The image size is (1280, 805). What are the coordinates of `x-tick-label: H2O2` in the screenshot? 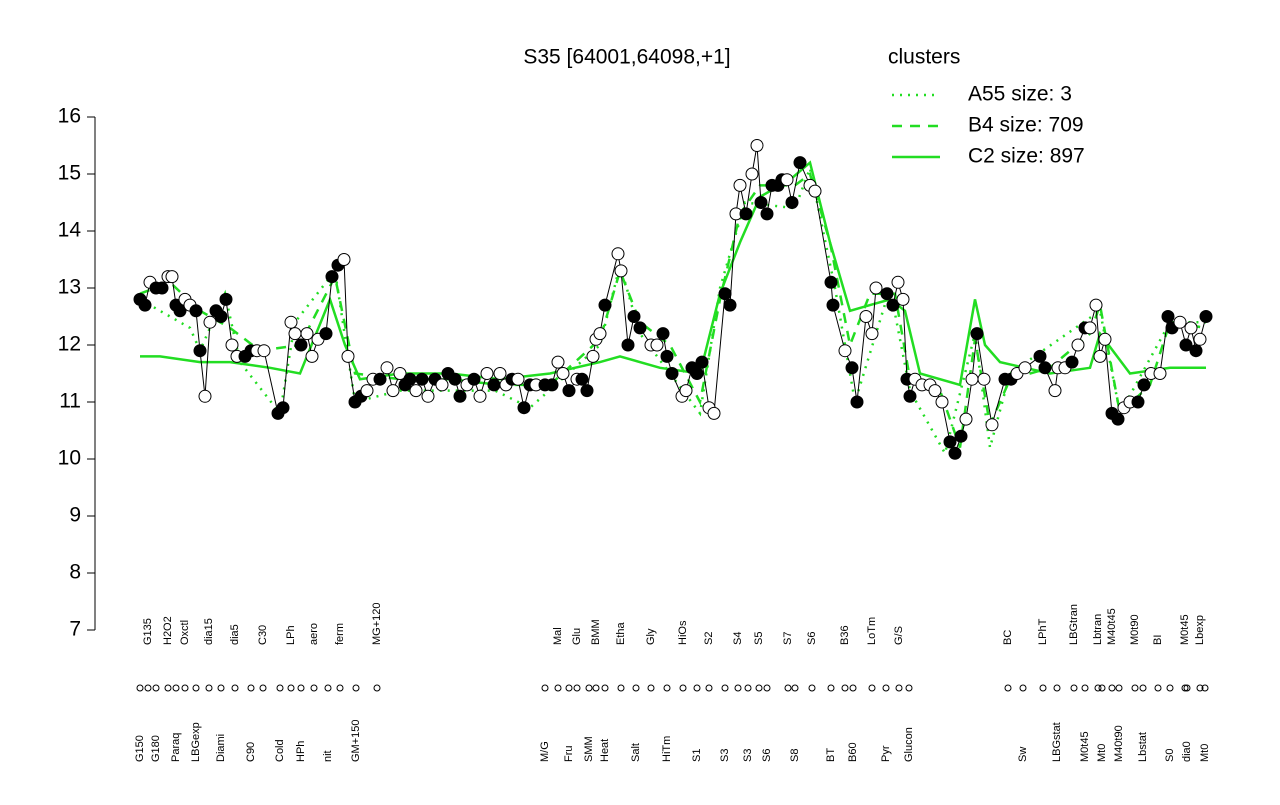 It's located at (168, 630).